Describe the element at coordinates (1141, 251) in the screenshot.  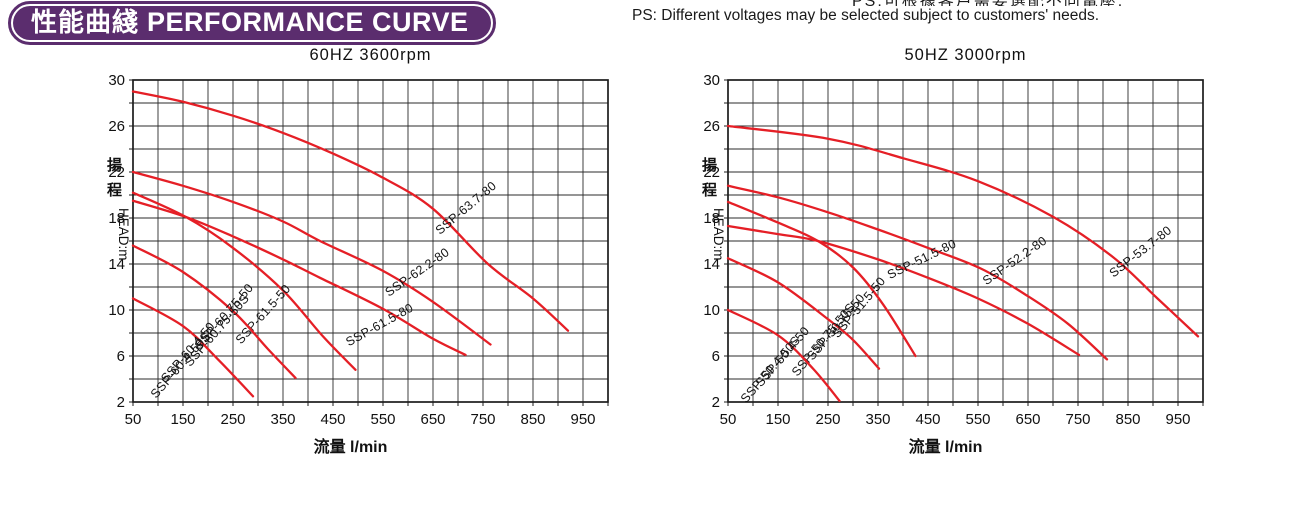
I see `curve-label-SSP-53.7-80: SSP-53.7-80` at that location.